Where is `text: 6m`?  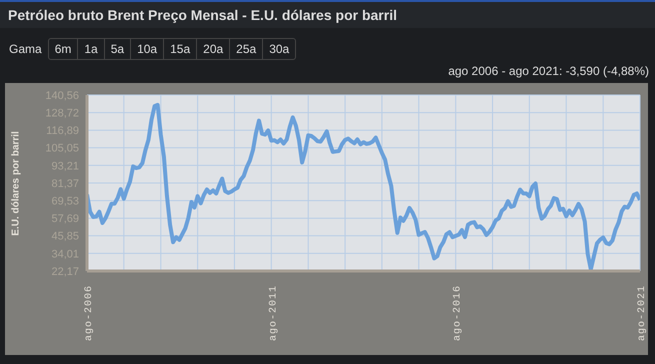 text: 6m is located at coordinates (63, 49).